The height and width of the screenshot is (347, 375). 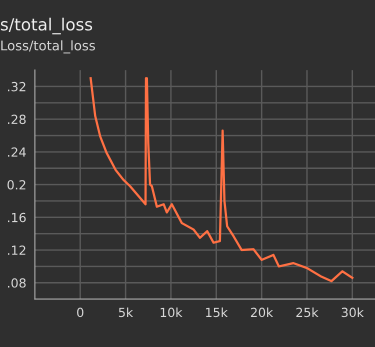 I want to click on x-tick-label: 15k, so click(x=217, y=312).